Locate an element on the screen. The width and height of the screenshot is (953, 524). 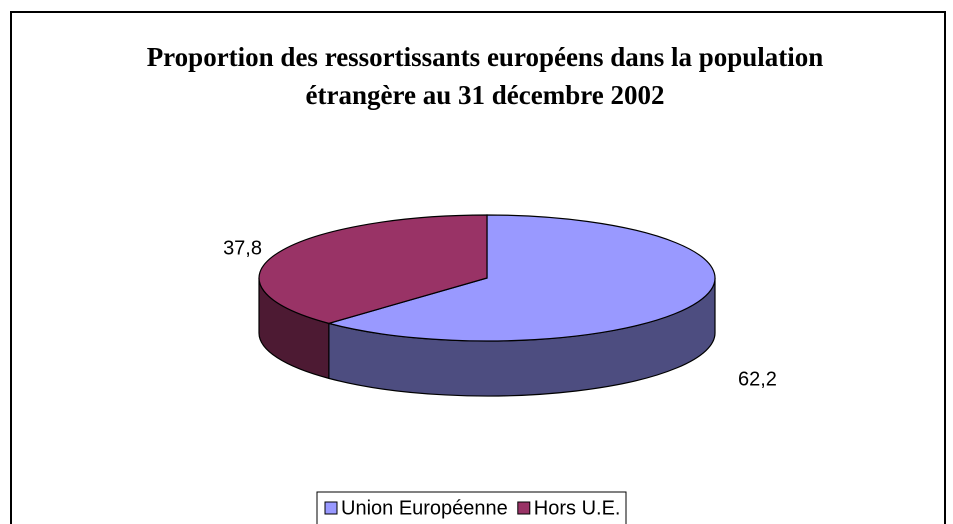
value-label: 37,8 is located at coordinates (242, 248).